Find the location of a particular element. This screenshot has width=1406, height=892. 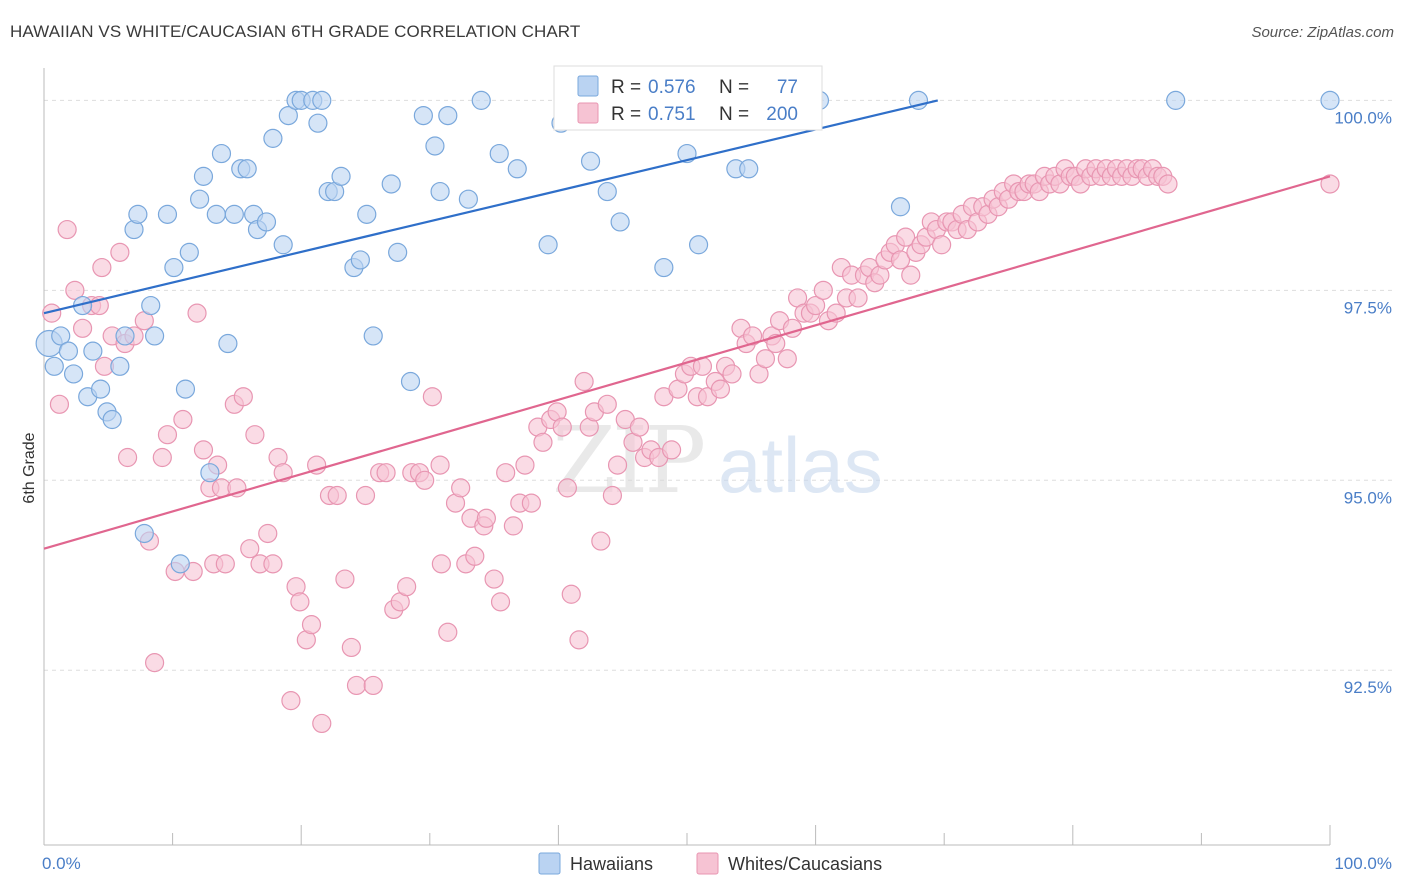

stats-n-label-hawaiians: N = is located at coordinates (734, 87).